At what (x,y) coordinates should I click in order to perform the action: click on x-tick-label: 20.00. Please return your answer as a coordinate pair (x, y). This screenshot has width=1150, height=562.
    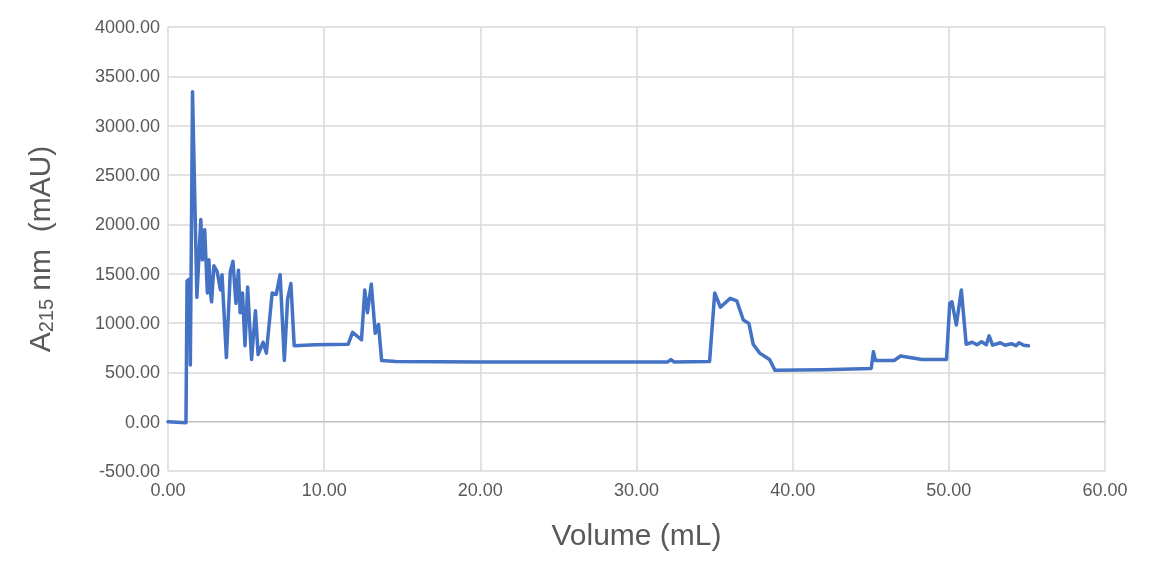
    Looking at the image, I should click on (480, 490).